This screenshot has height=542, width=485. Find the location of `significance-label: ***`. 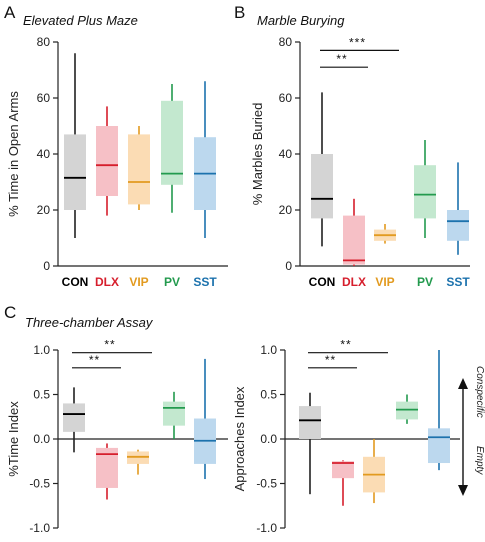

significance-label: *** is located at coordinates (357, 42).